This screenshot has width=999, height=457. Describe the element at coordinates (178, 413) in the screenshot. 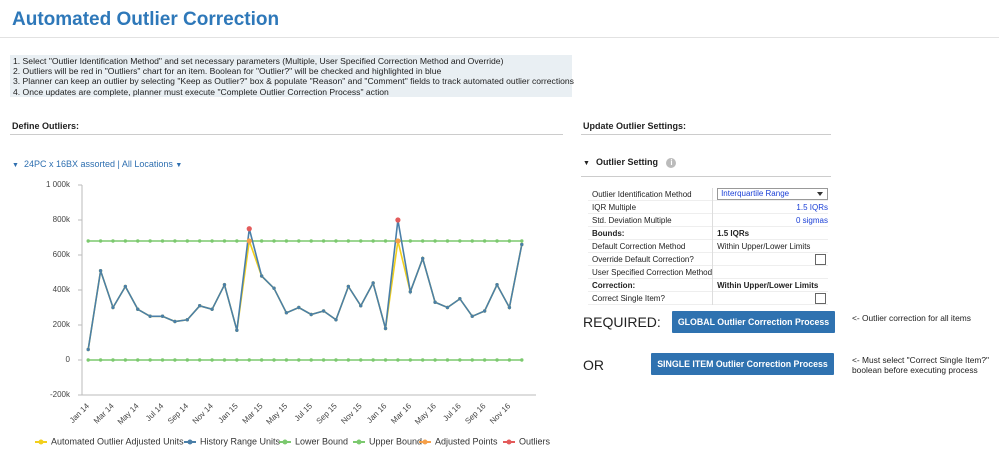

I see `x-tick-label: Sep 14` at that location.